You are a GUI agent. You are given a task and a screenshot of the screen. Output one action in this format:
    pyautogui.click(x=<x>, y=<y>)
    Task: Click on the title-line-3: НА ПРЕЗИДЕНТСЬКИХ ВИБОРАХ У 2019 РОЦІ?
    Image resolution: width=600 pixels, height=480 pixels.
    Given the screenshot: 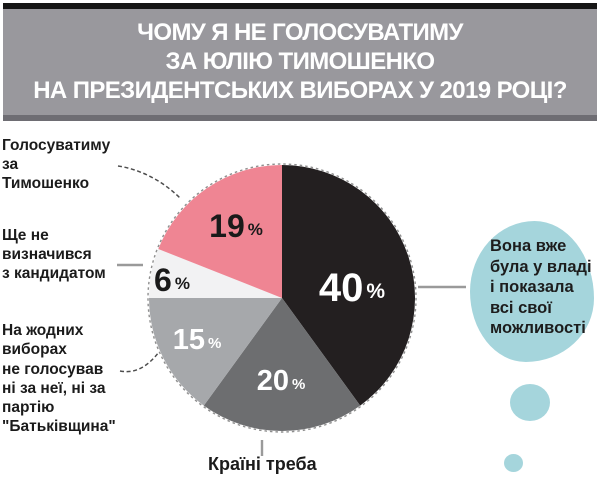 What is the action you would take?
    pyautogui.click(x=300, y=90)
    